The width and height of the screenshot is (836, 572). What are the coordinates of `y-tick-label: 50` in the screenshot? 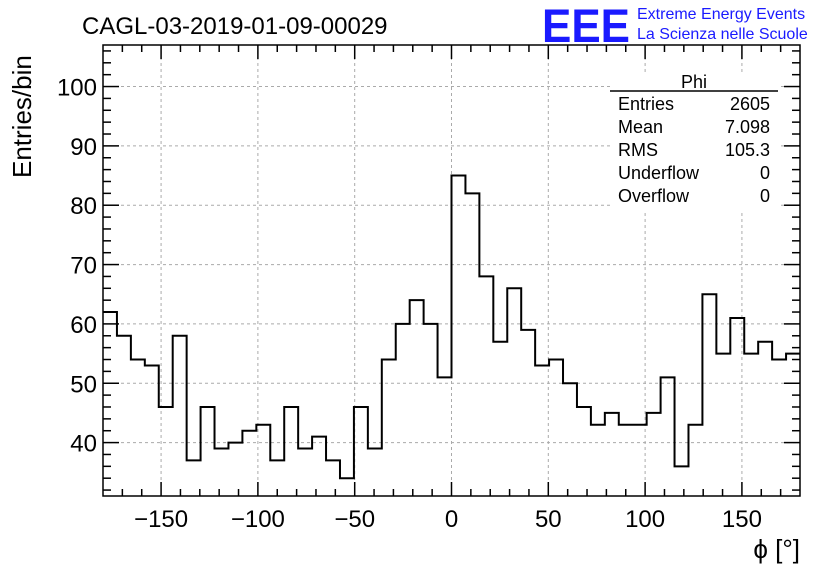 It's located at (83, 384).